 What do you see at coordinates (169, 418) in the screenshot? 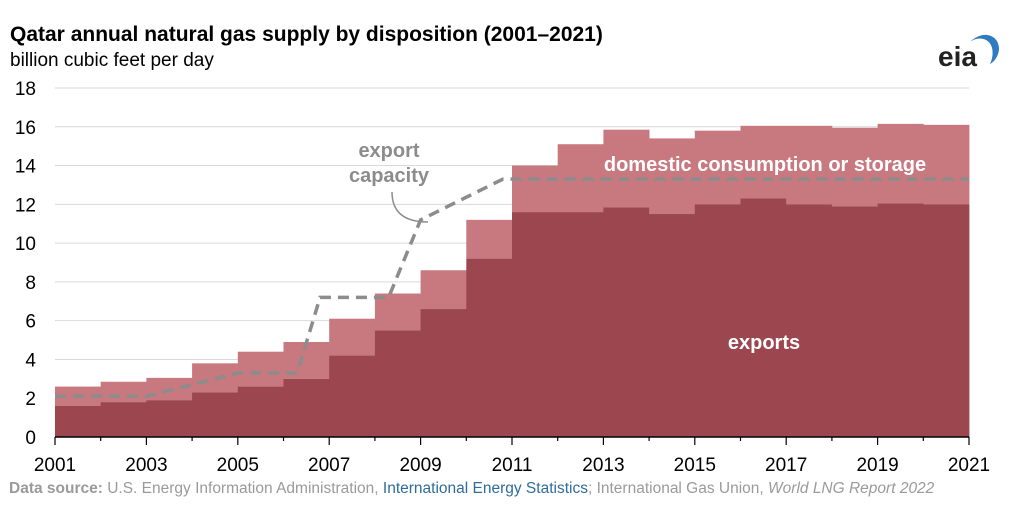
I see `exports-bar-2003` at bounding box center [169, 418].